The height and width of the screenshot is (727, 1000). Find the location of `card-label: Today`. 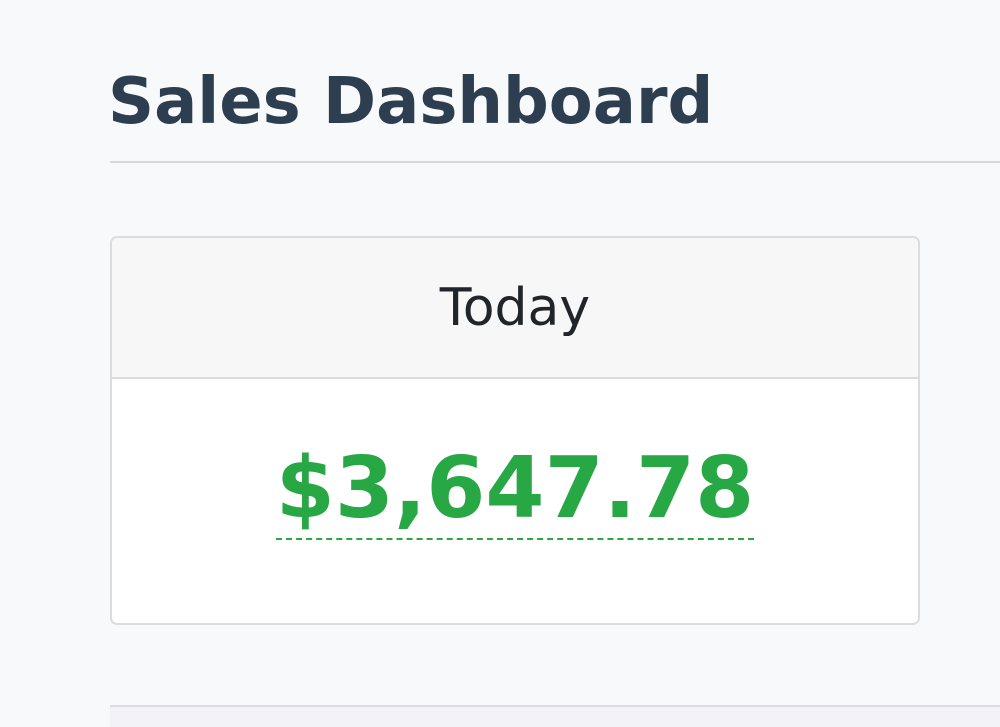

card-label: Today is located at coordinates (515, 307).